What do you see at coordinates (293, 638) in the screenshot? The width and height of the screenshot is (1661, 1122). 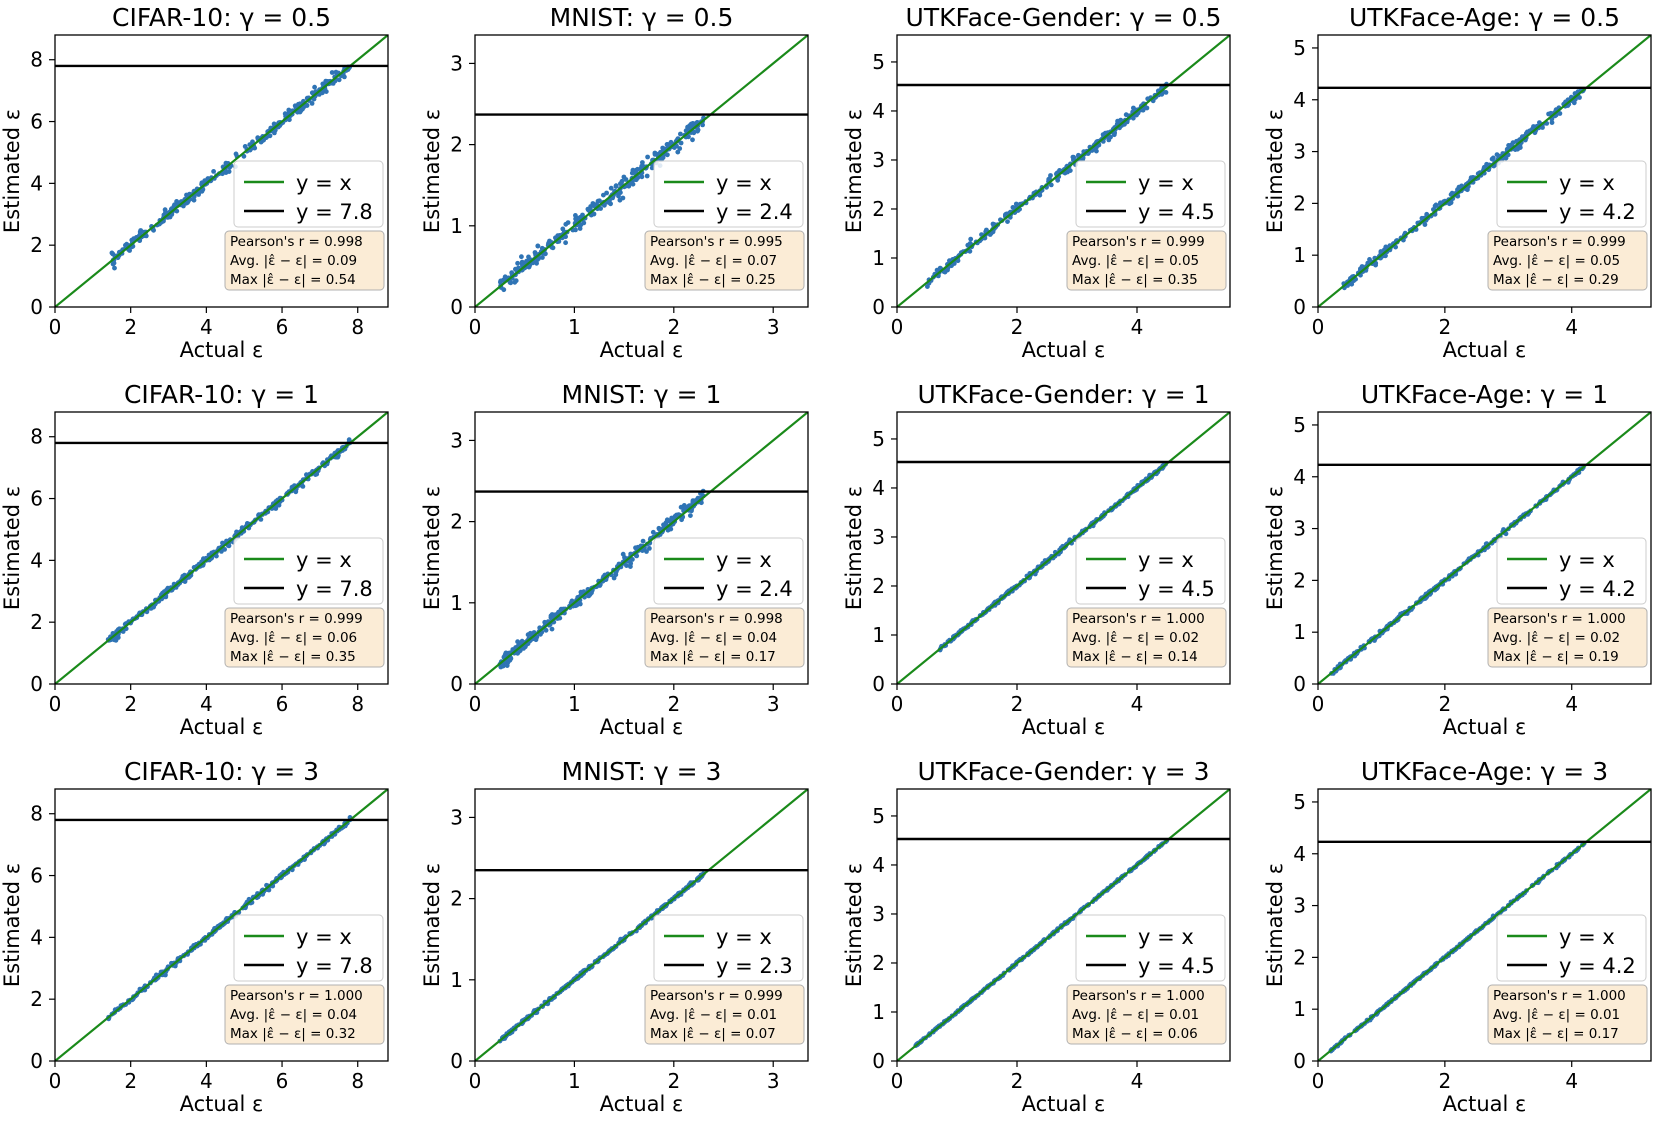 I see `stats-avg: Avg. |ε̂ − ε| = 0.06` at bounding box center [293, 638].